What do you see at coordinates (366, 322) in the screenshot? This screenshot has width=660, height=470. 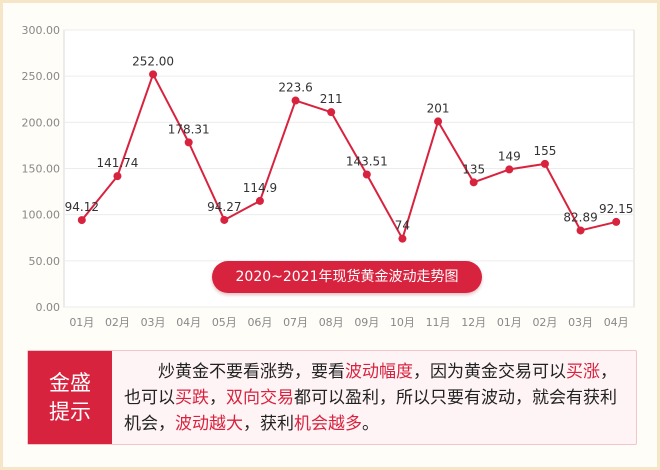 I see `x-tick-label: 09月` at bounding box center [366, 322].